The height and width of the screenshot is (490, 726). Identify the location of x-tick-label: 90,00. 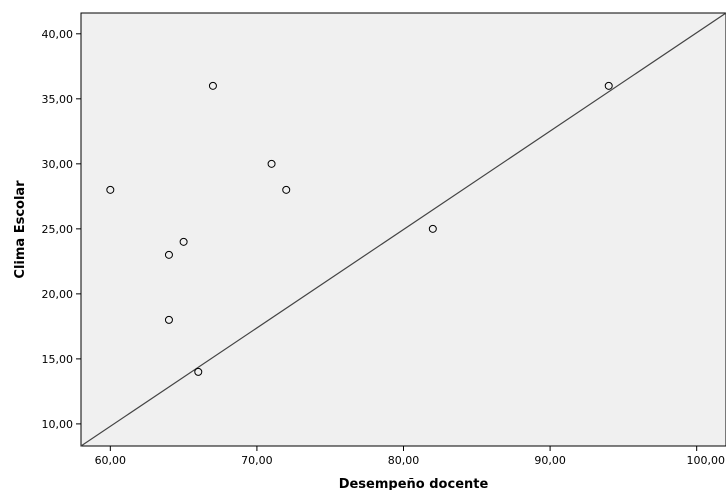
(550, 460).